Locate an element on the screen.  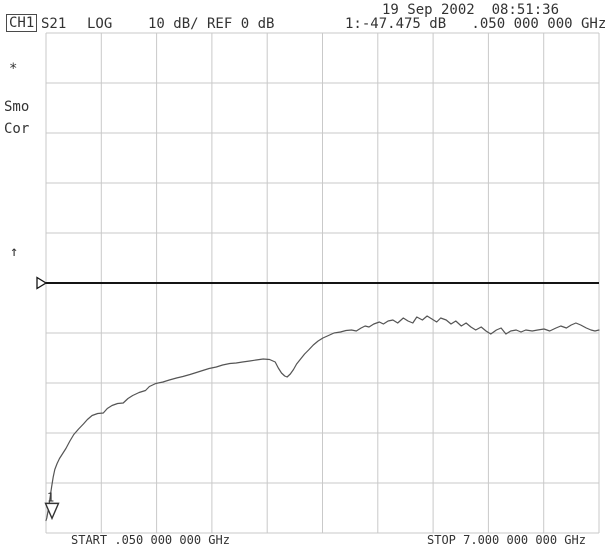
stop-frequency-label: STOP 7.000 000 000 GHz is located at coordinates (506, 540).